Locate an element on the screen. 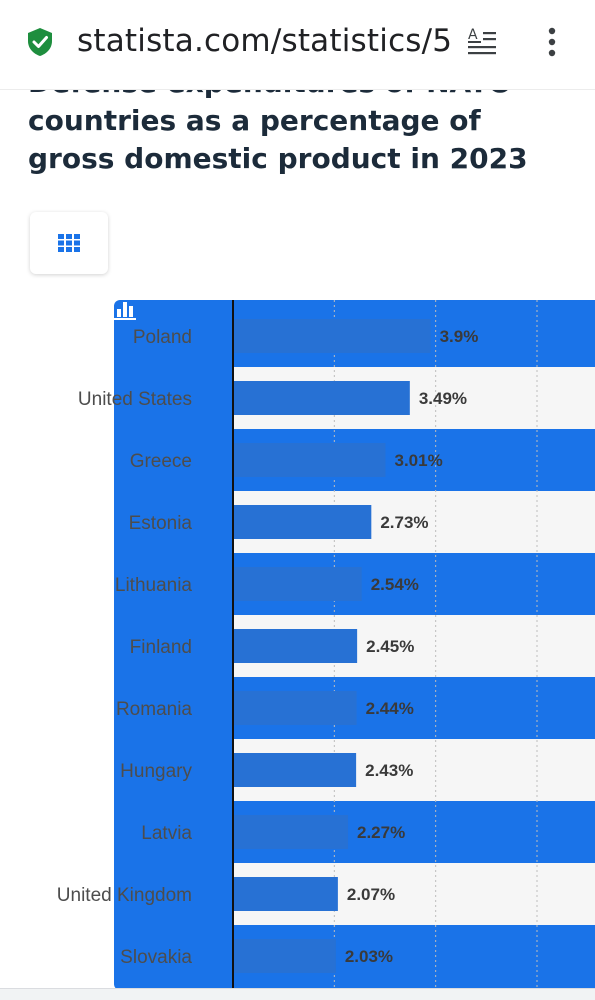 Image resolution: width=595 pixels, height=1000 pixels. category-label: Lithuania is located at coordinates (154, 585).